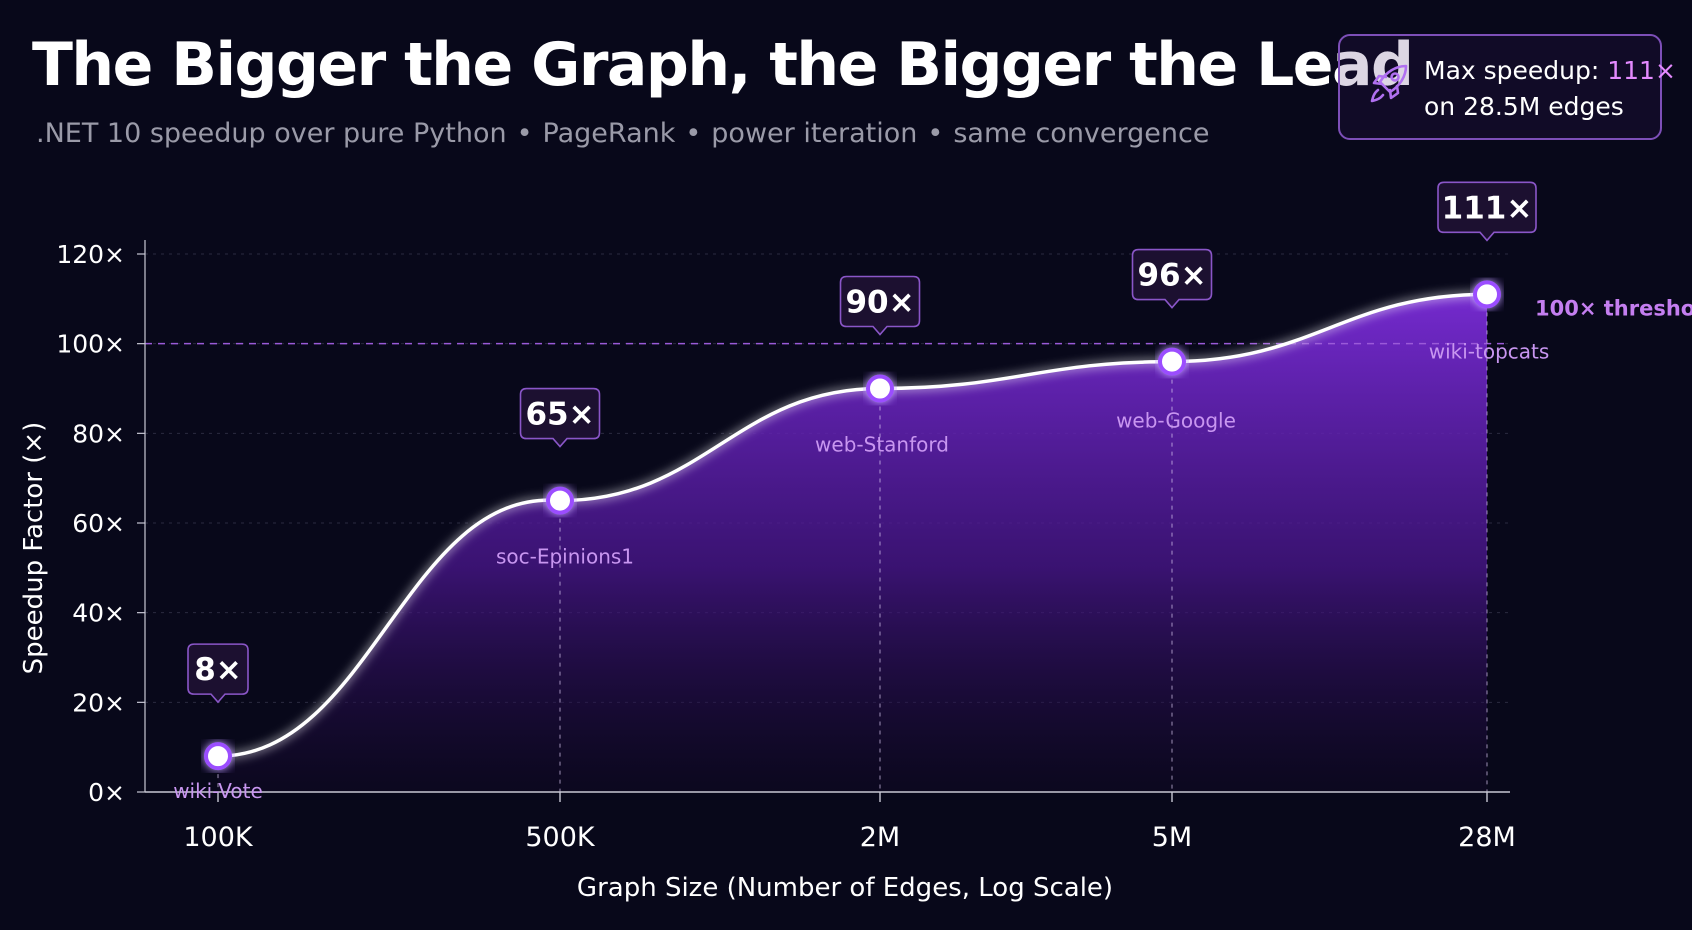 The height and width of the screenshot is (930, 1692). Describe the element at coordinates (1081, 133) in the screenshot. I see `subtitle-part: same convergence` at that location.